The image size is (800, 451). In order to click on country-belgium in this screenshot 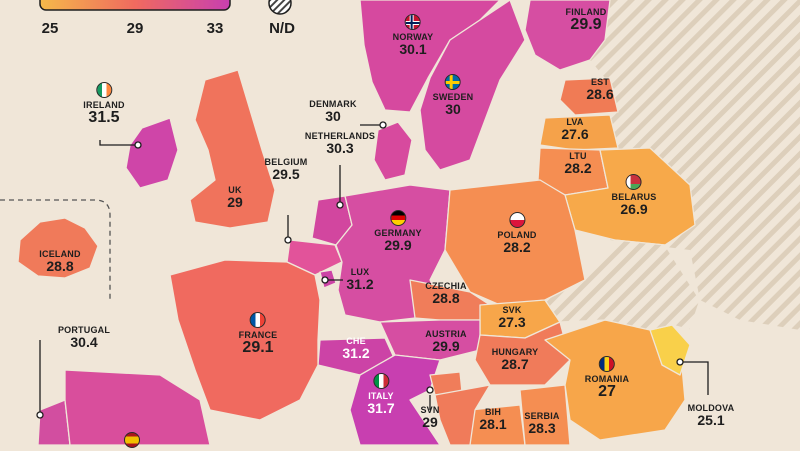, I will do `click(314, 257)`.